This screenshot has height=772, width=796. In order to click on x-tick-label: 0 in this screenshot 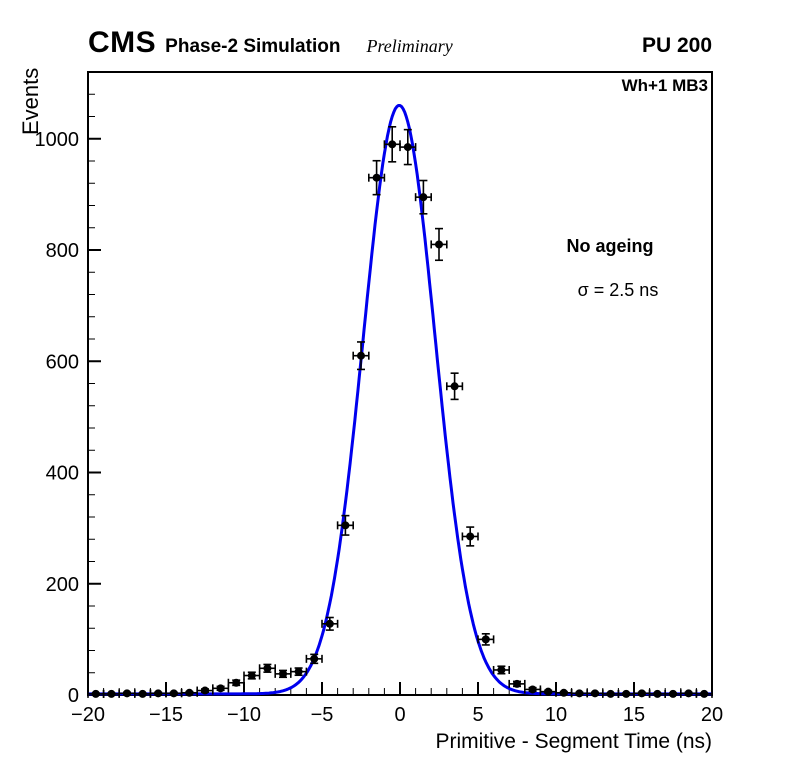, I will do `click(399, 715)`.